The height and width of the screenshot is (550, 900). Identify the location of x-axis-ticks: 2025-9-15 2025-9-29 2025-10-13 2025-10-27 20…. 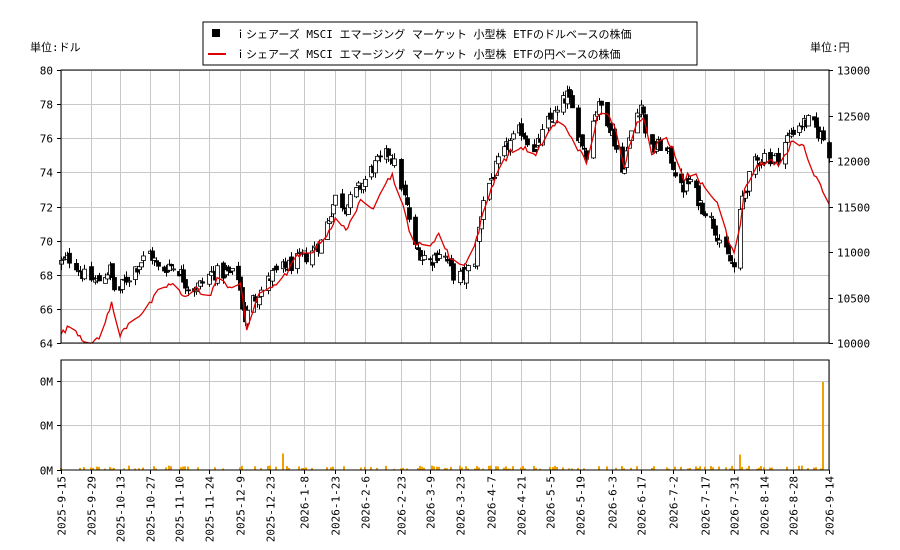
(446, 506).